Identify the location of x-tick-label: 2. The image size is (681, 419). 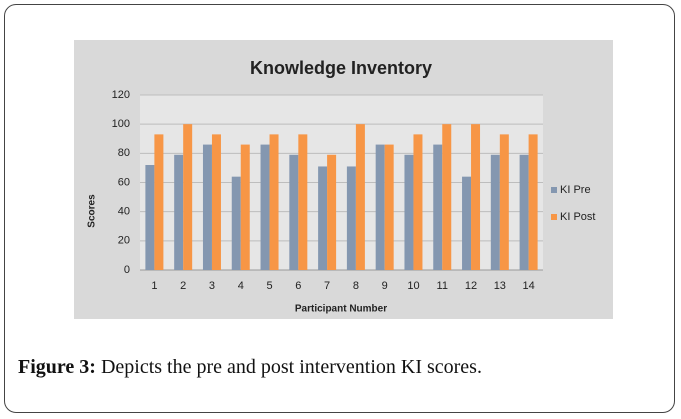
(183, 286).